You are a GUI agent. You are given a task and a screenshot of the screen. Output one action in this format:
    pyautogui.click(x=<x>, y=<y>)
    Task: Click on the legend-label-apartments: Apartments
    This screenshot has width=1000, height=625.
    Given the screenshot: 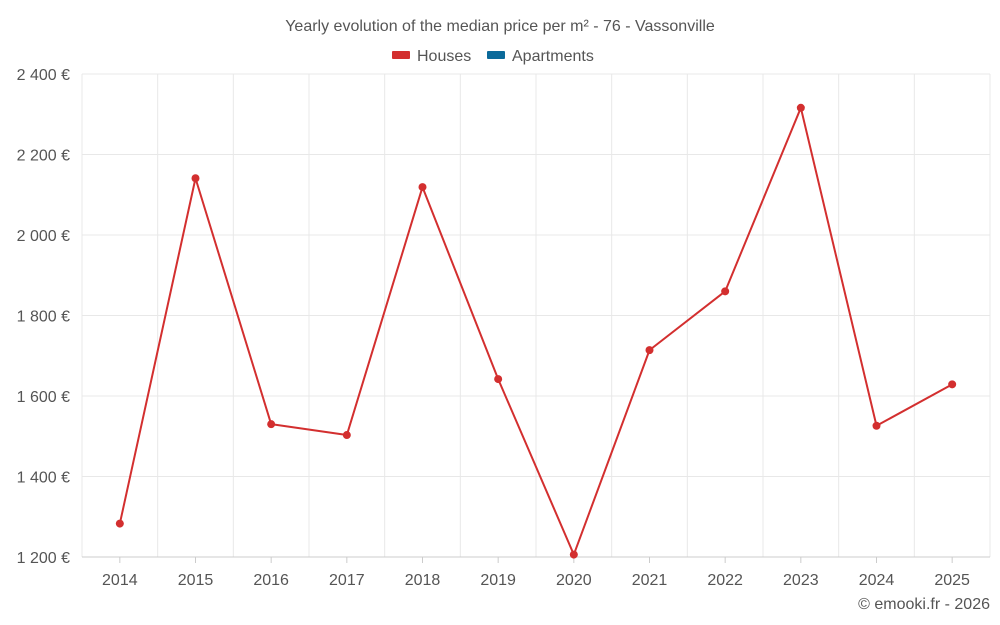 What is the action you would take?
    pyautogui.click(x=553, y=56)
    